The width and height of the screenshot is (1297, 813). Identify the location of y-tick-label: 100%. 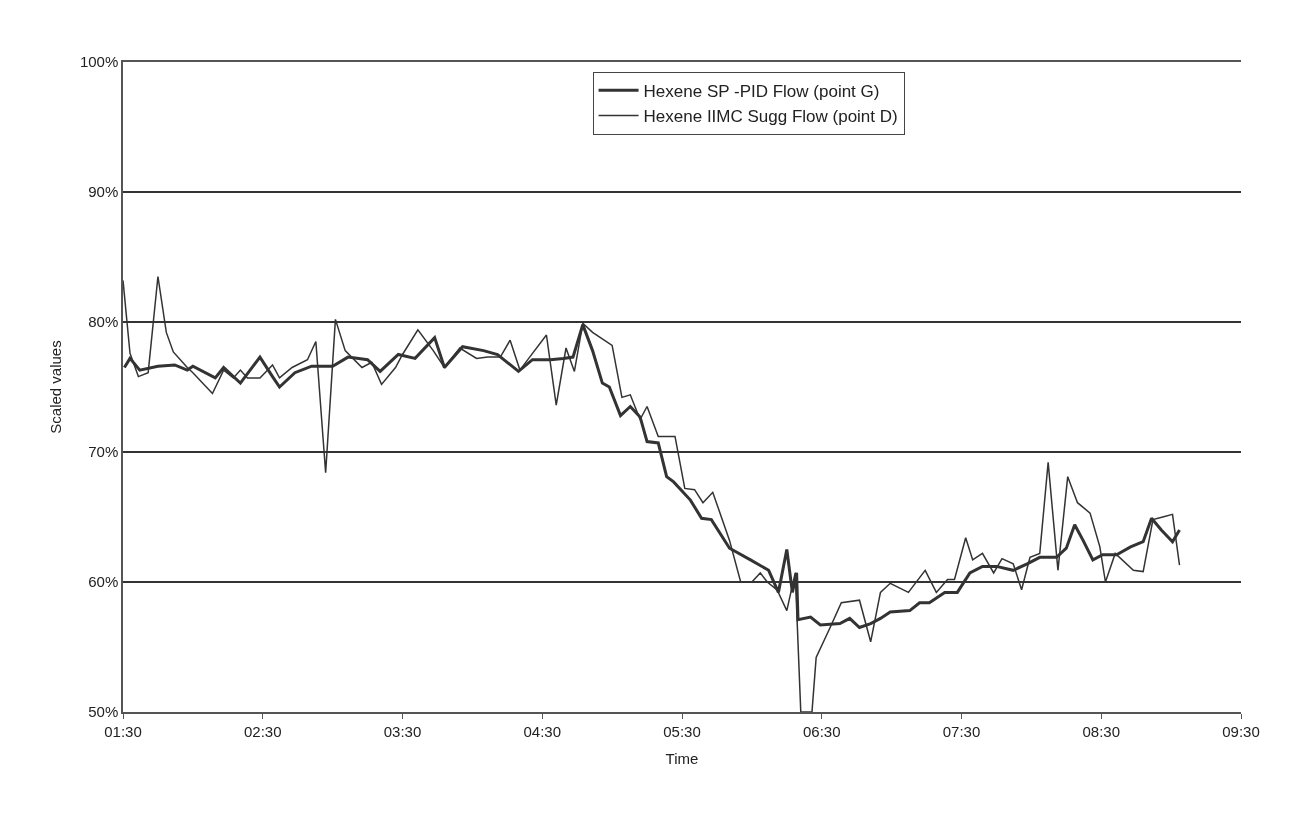
(99, 62).